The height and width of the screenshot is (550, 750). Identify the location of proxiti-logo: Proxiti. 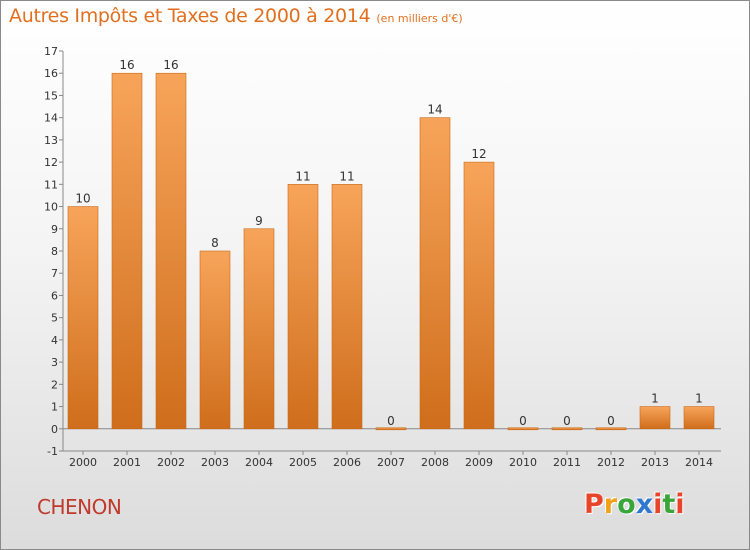
(634, 504).